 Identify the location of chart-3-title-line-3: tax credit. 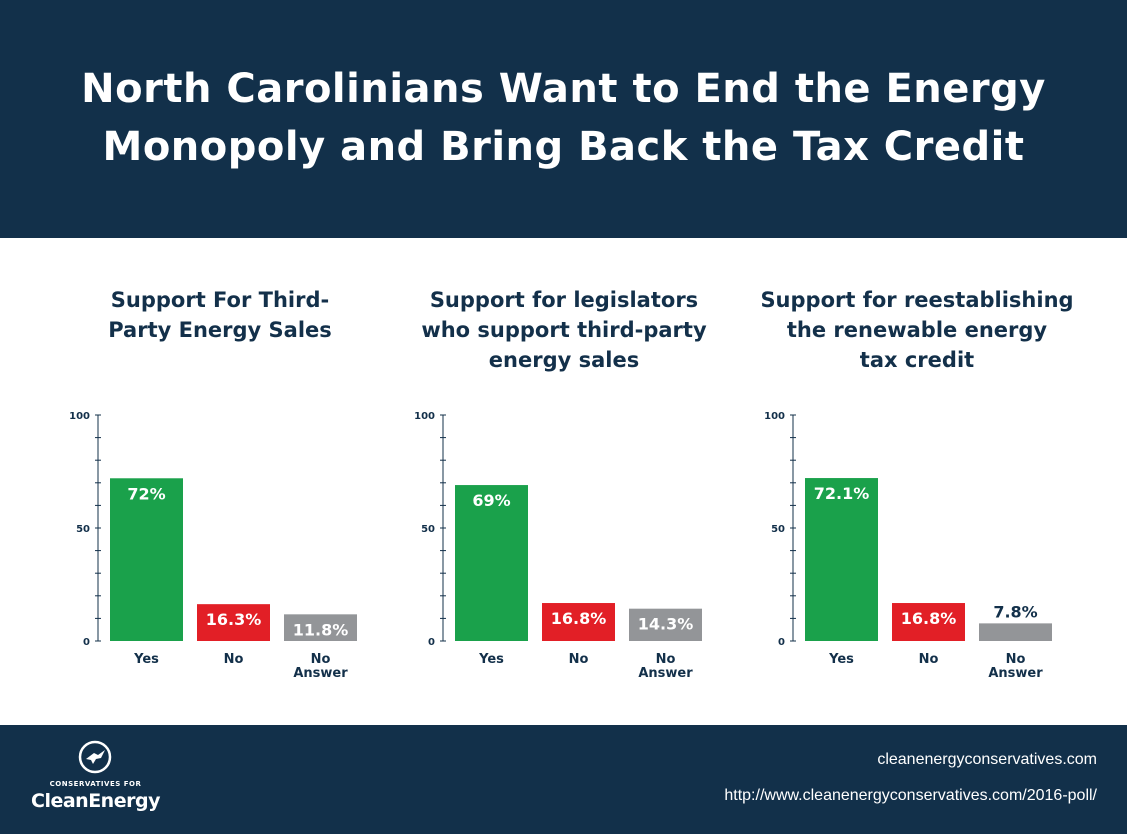
(917, 360).